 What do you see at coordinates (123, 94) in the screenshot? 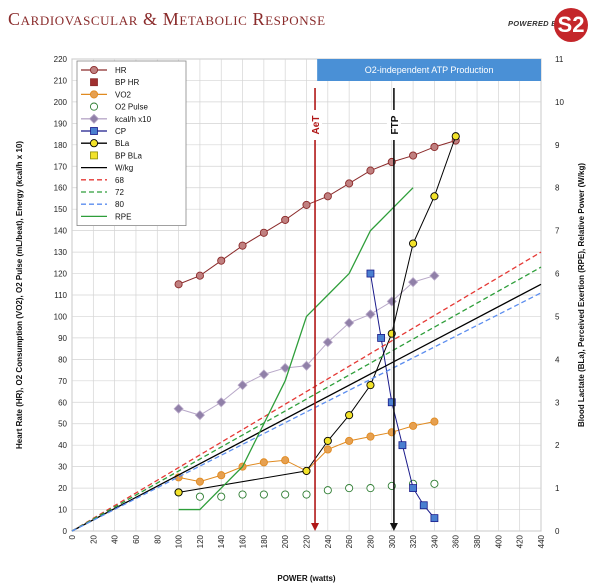
I see `legend-label: VO2` at bounding box center [123, 94].